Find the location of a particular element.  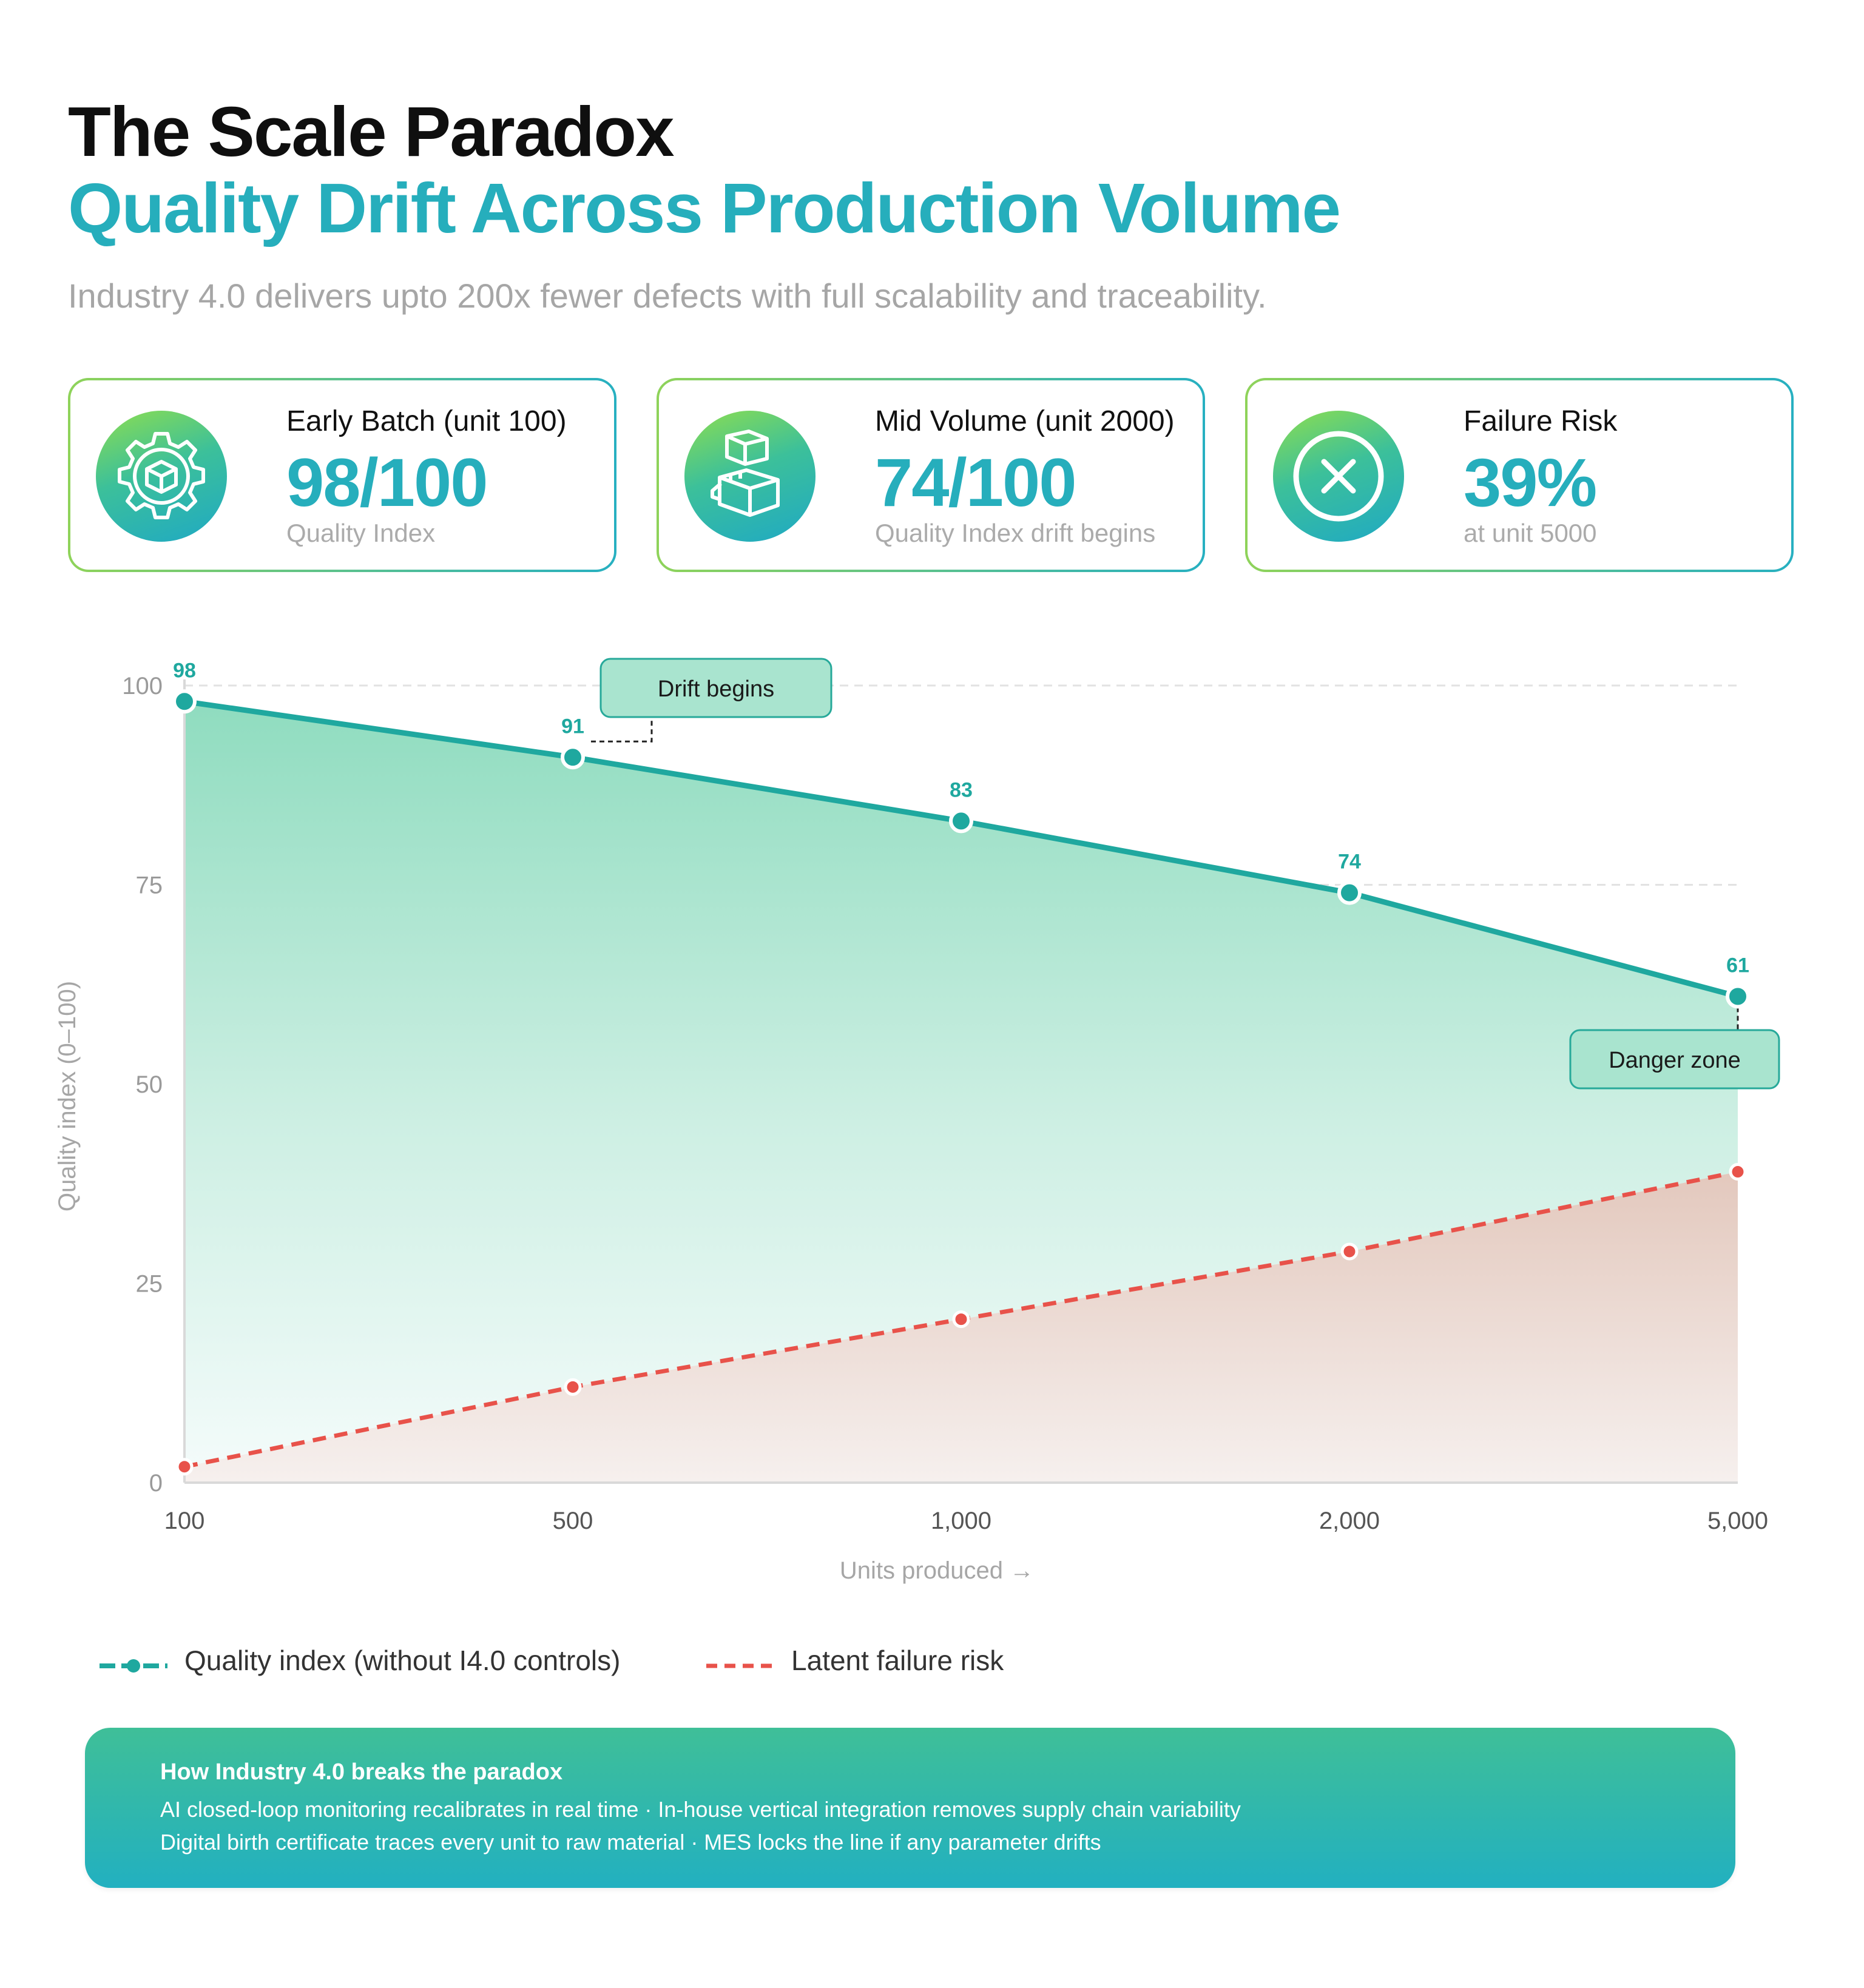

annotation-box-danger is located at coordinates (1674, 1059).